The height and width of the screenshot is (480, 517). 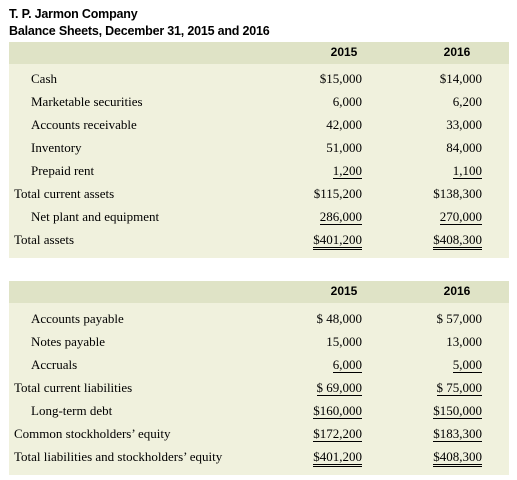 What do you see at coordinates (77, 318) in the screenshot?
I see `row-label: Accounts payable` at bounding box center [77, 318].